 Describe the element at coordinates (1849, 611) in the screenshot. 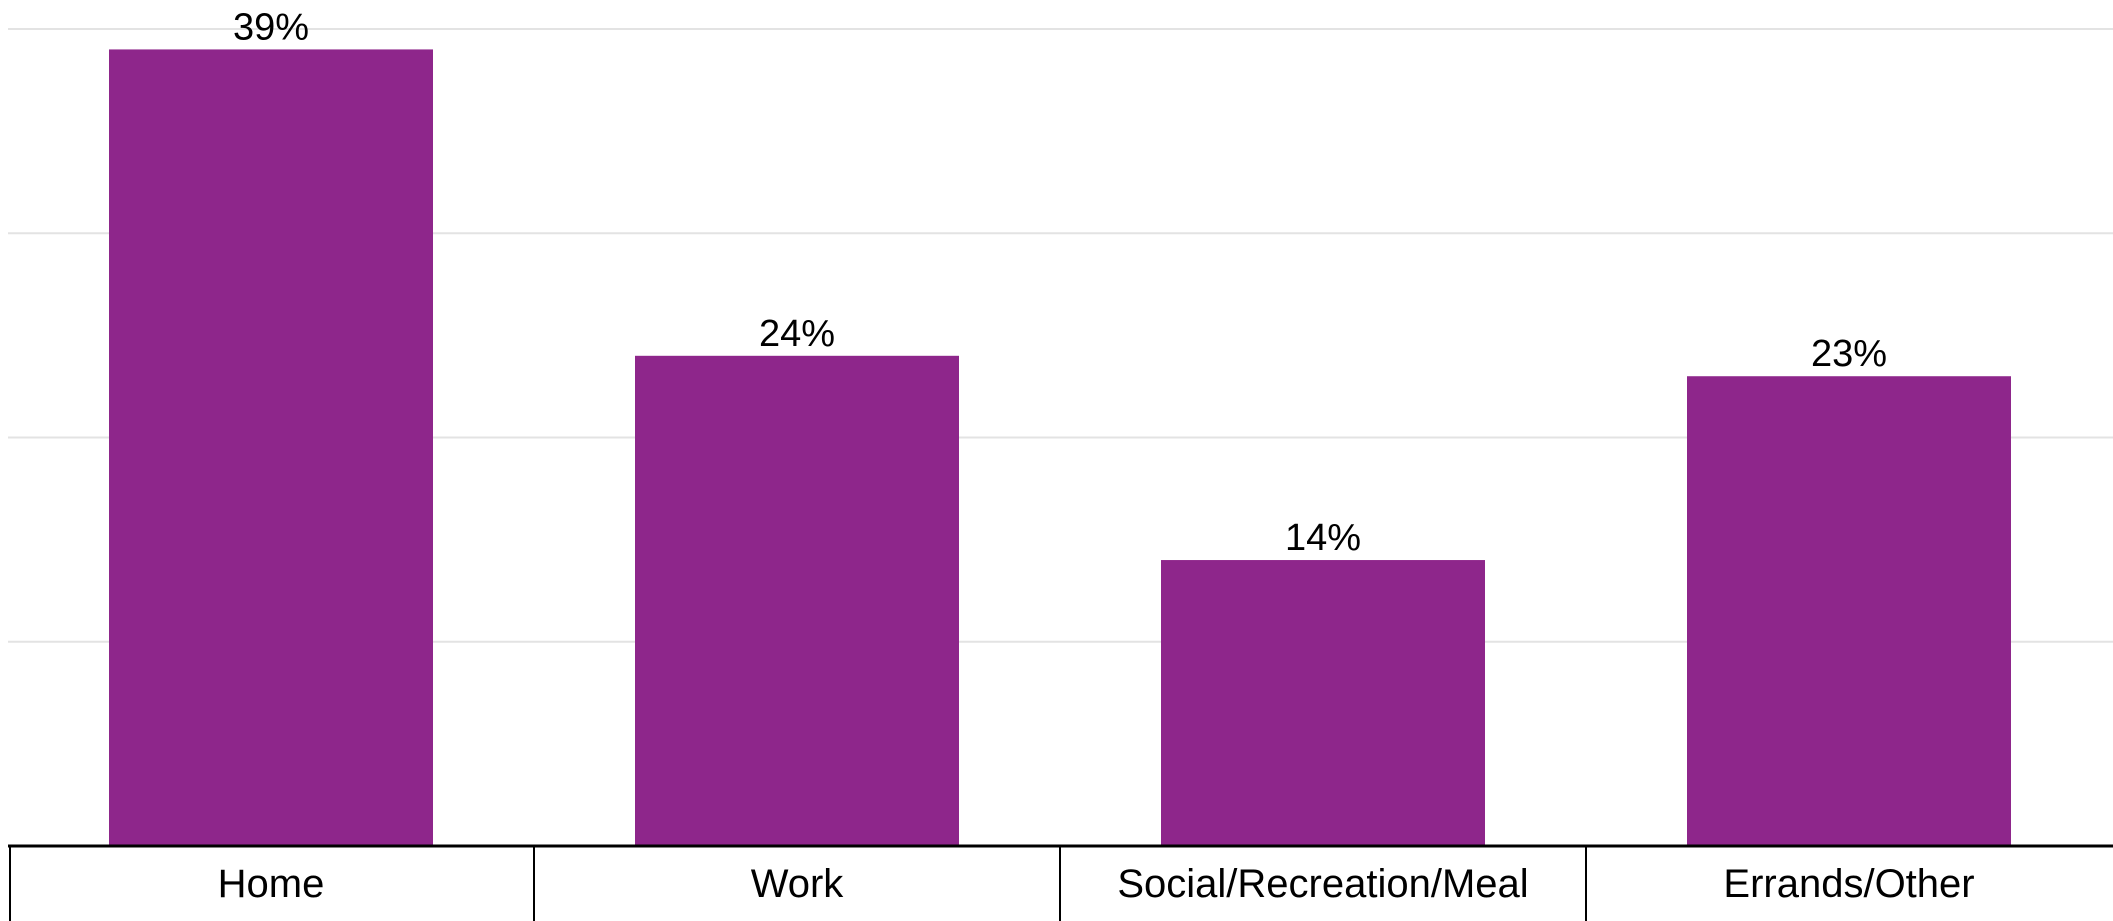

I see `bar-errands-other` at that location.